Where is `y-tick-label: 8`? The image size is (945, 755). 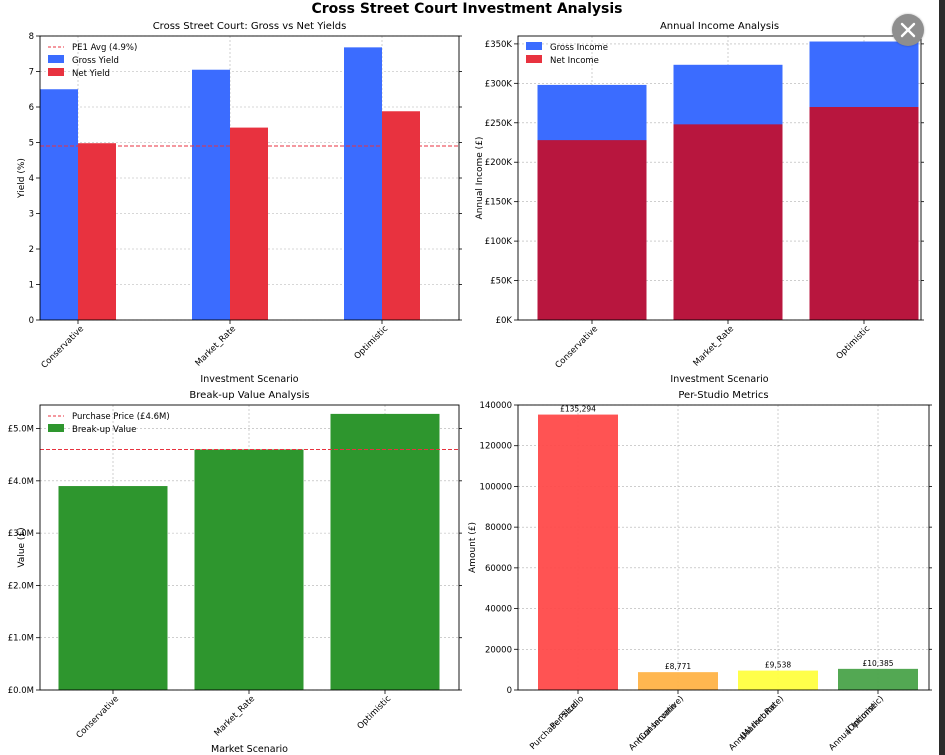
y-tick-label: 8 is located at coordinates (31, 37).